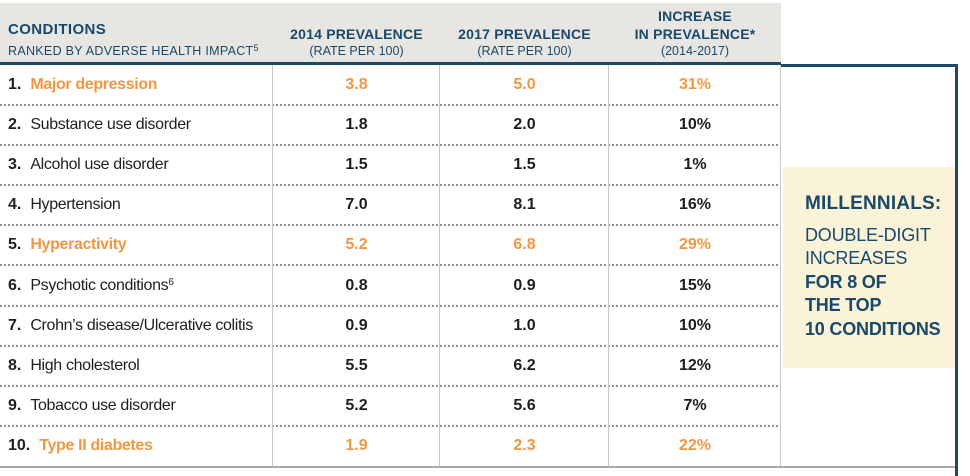 The width and height of the screenshot is (970, 476). What do you see at coordinates (695, 33) in the screenshot?
I see `header-increase: INCREASE IN PREVALENCE* (2014-2017)` at bounding box center [695, 33].